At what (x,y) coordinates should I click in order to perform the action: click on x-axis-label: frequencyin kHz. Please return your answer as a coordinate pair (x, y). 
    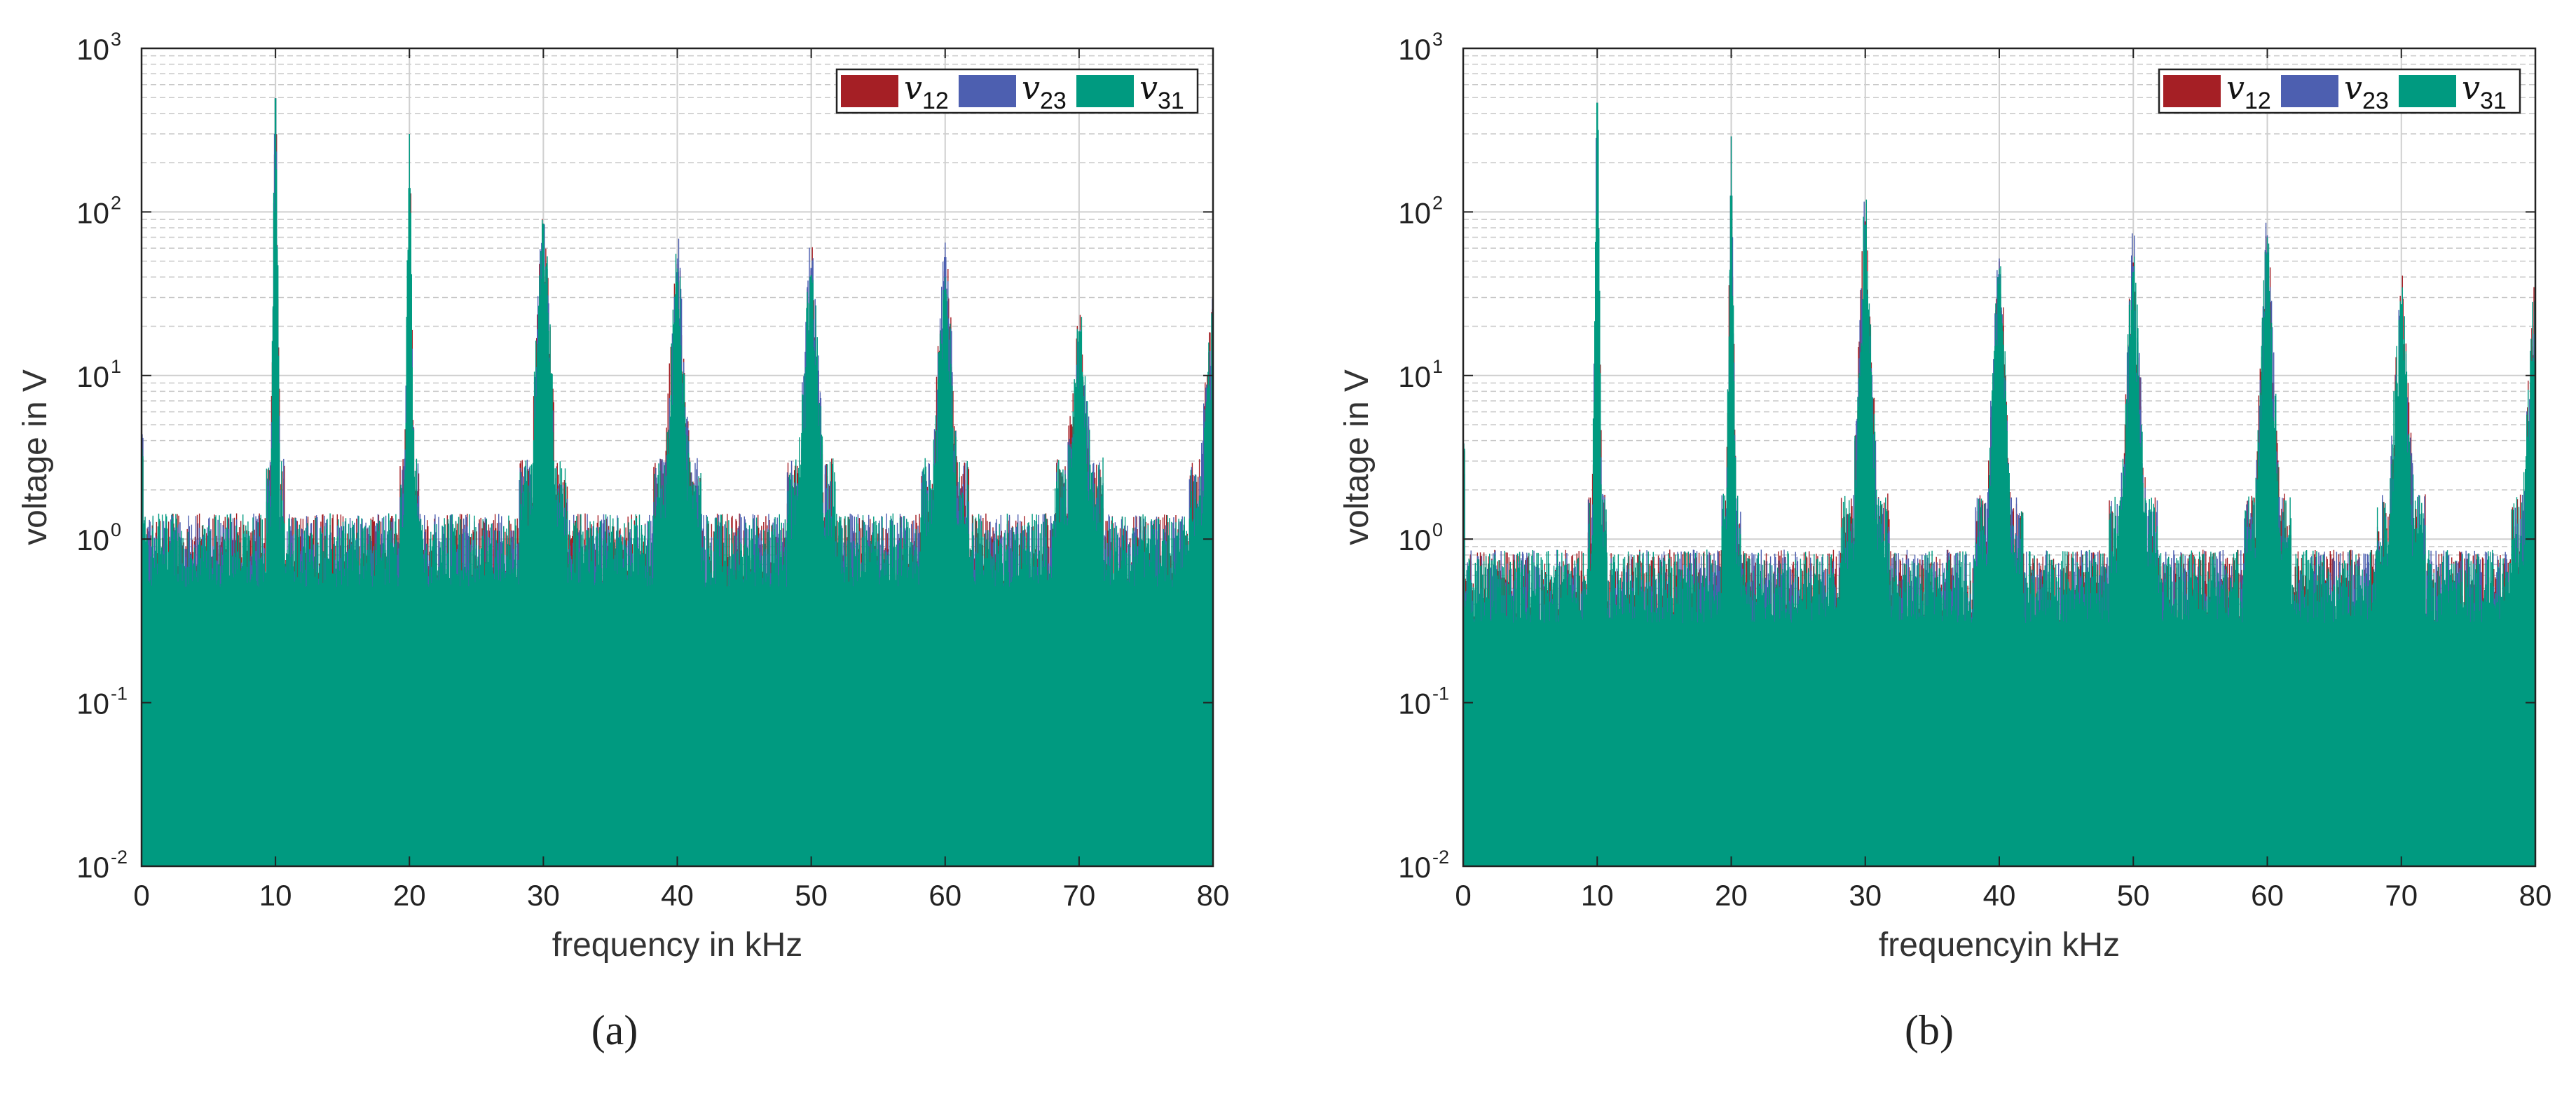
    Looking at the image, I should click on (2000, 945).